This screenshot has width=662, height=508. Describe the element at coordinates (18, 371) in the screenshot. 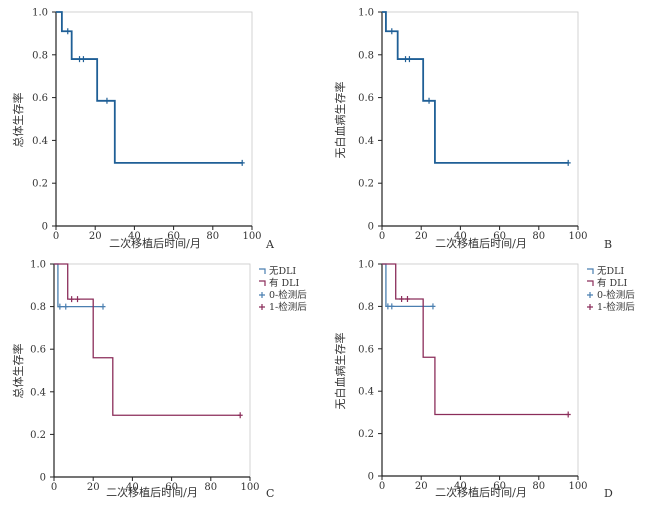

I see `y-axis-title: 总体生存率` at that location.